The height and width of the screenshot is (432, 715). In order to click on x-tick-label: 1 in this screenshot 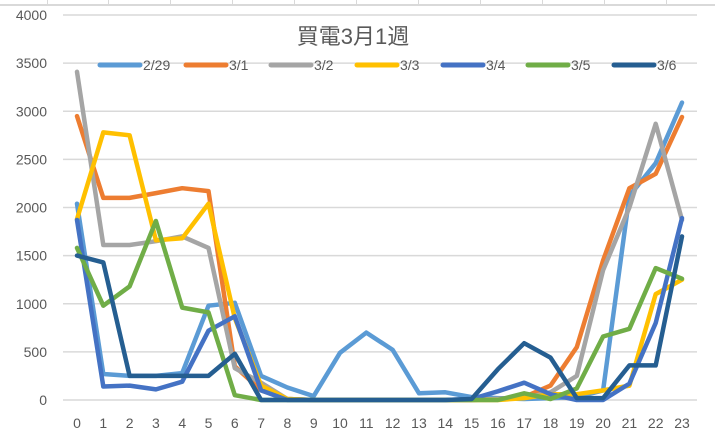, I will do `click(103, 423)`.